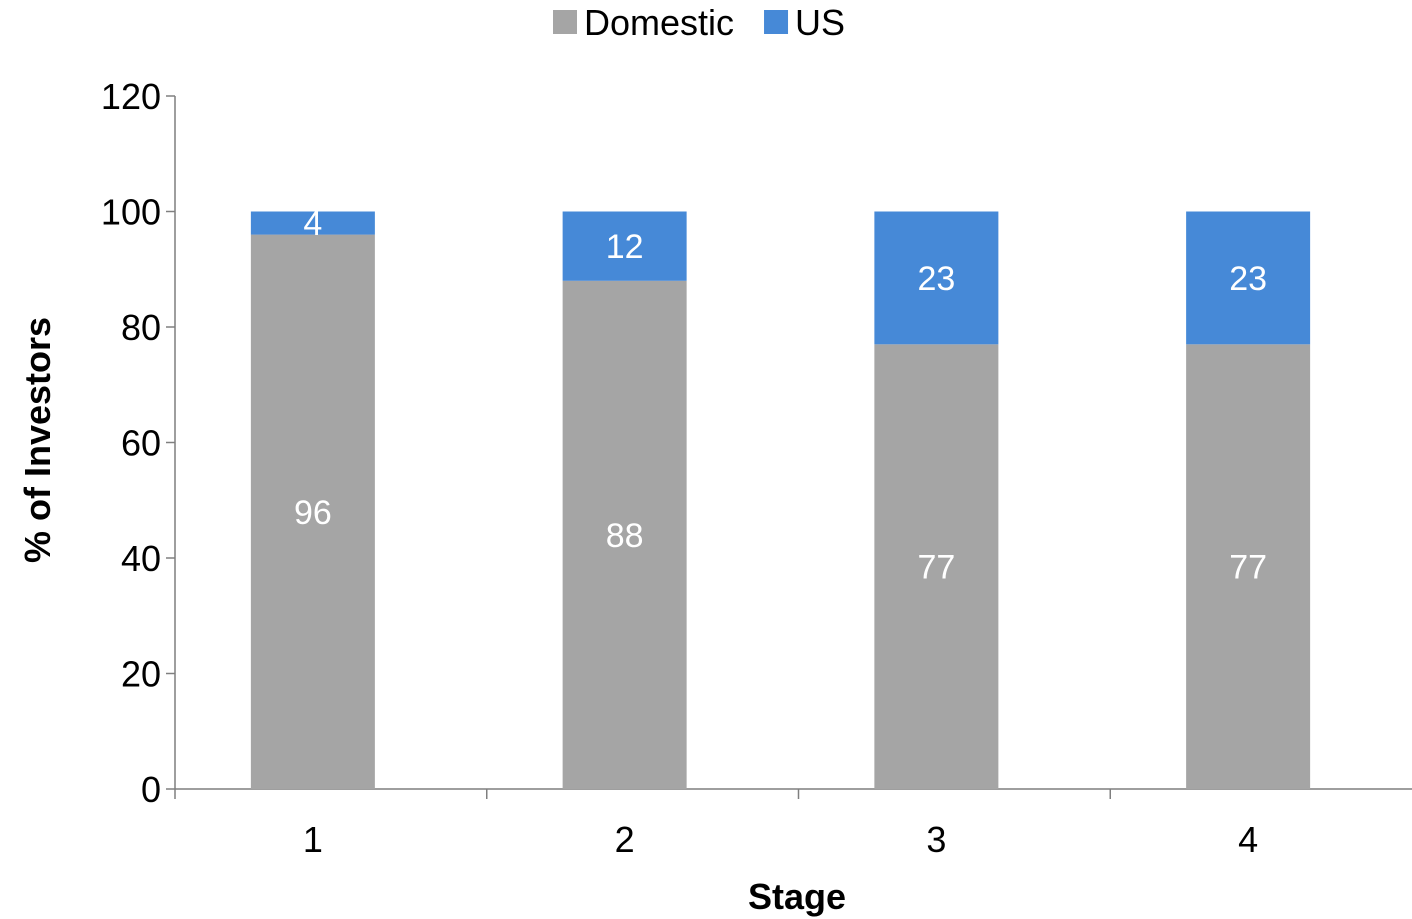 This screenshot has height=919, width=1412. I want to click on data-label-us-stage-3: 23, so click(936, 279).